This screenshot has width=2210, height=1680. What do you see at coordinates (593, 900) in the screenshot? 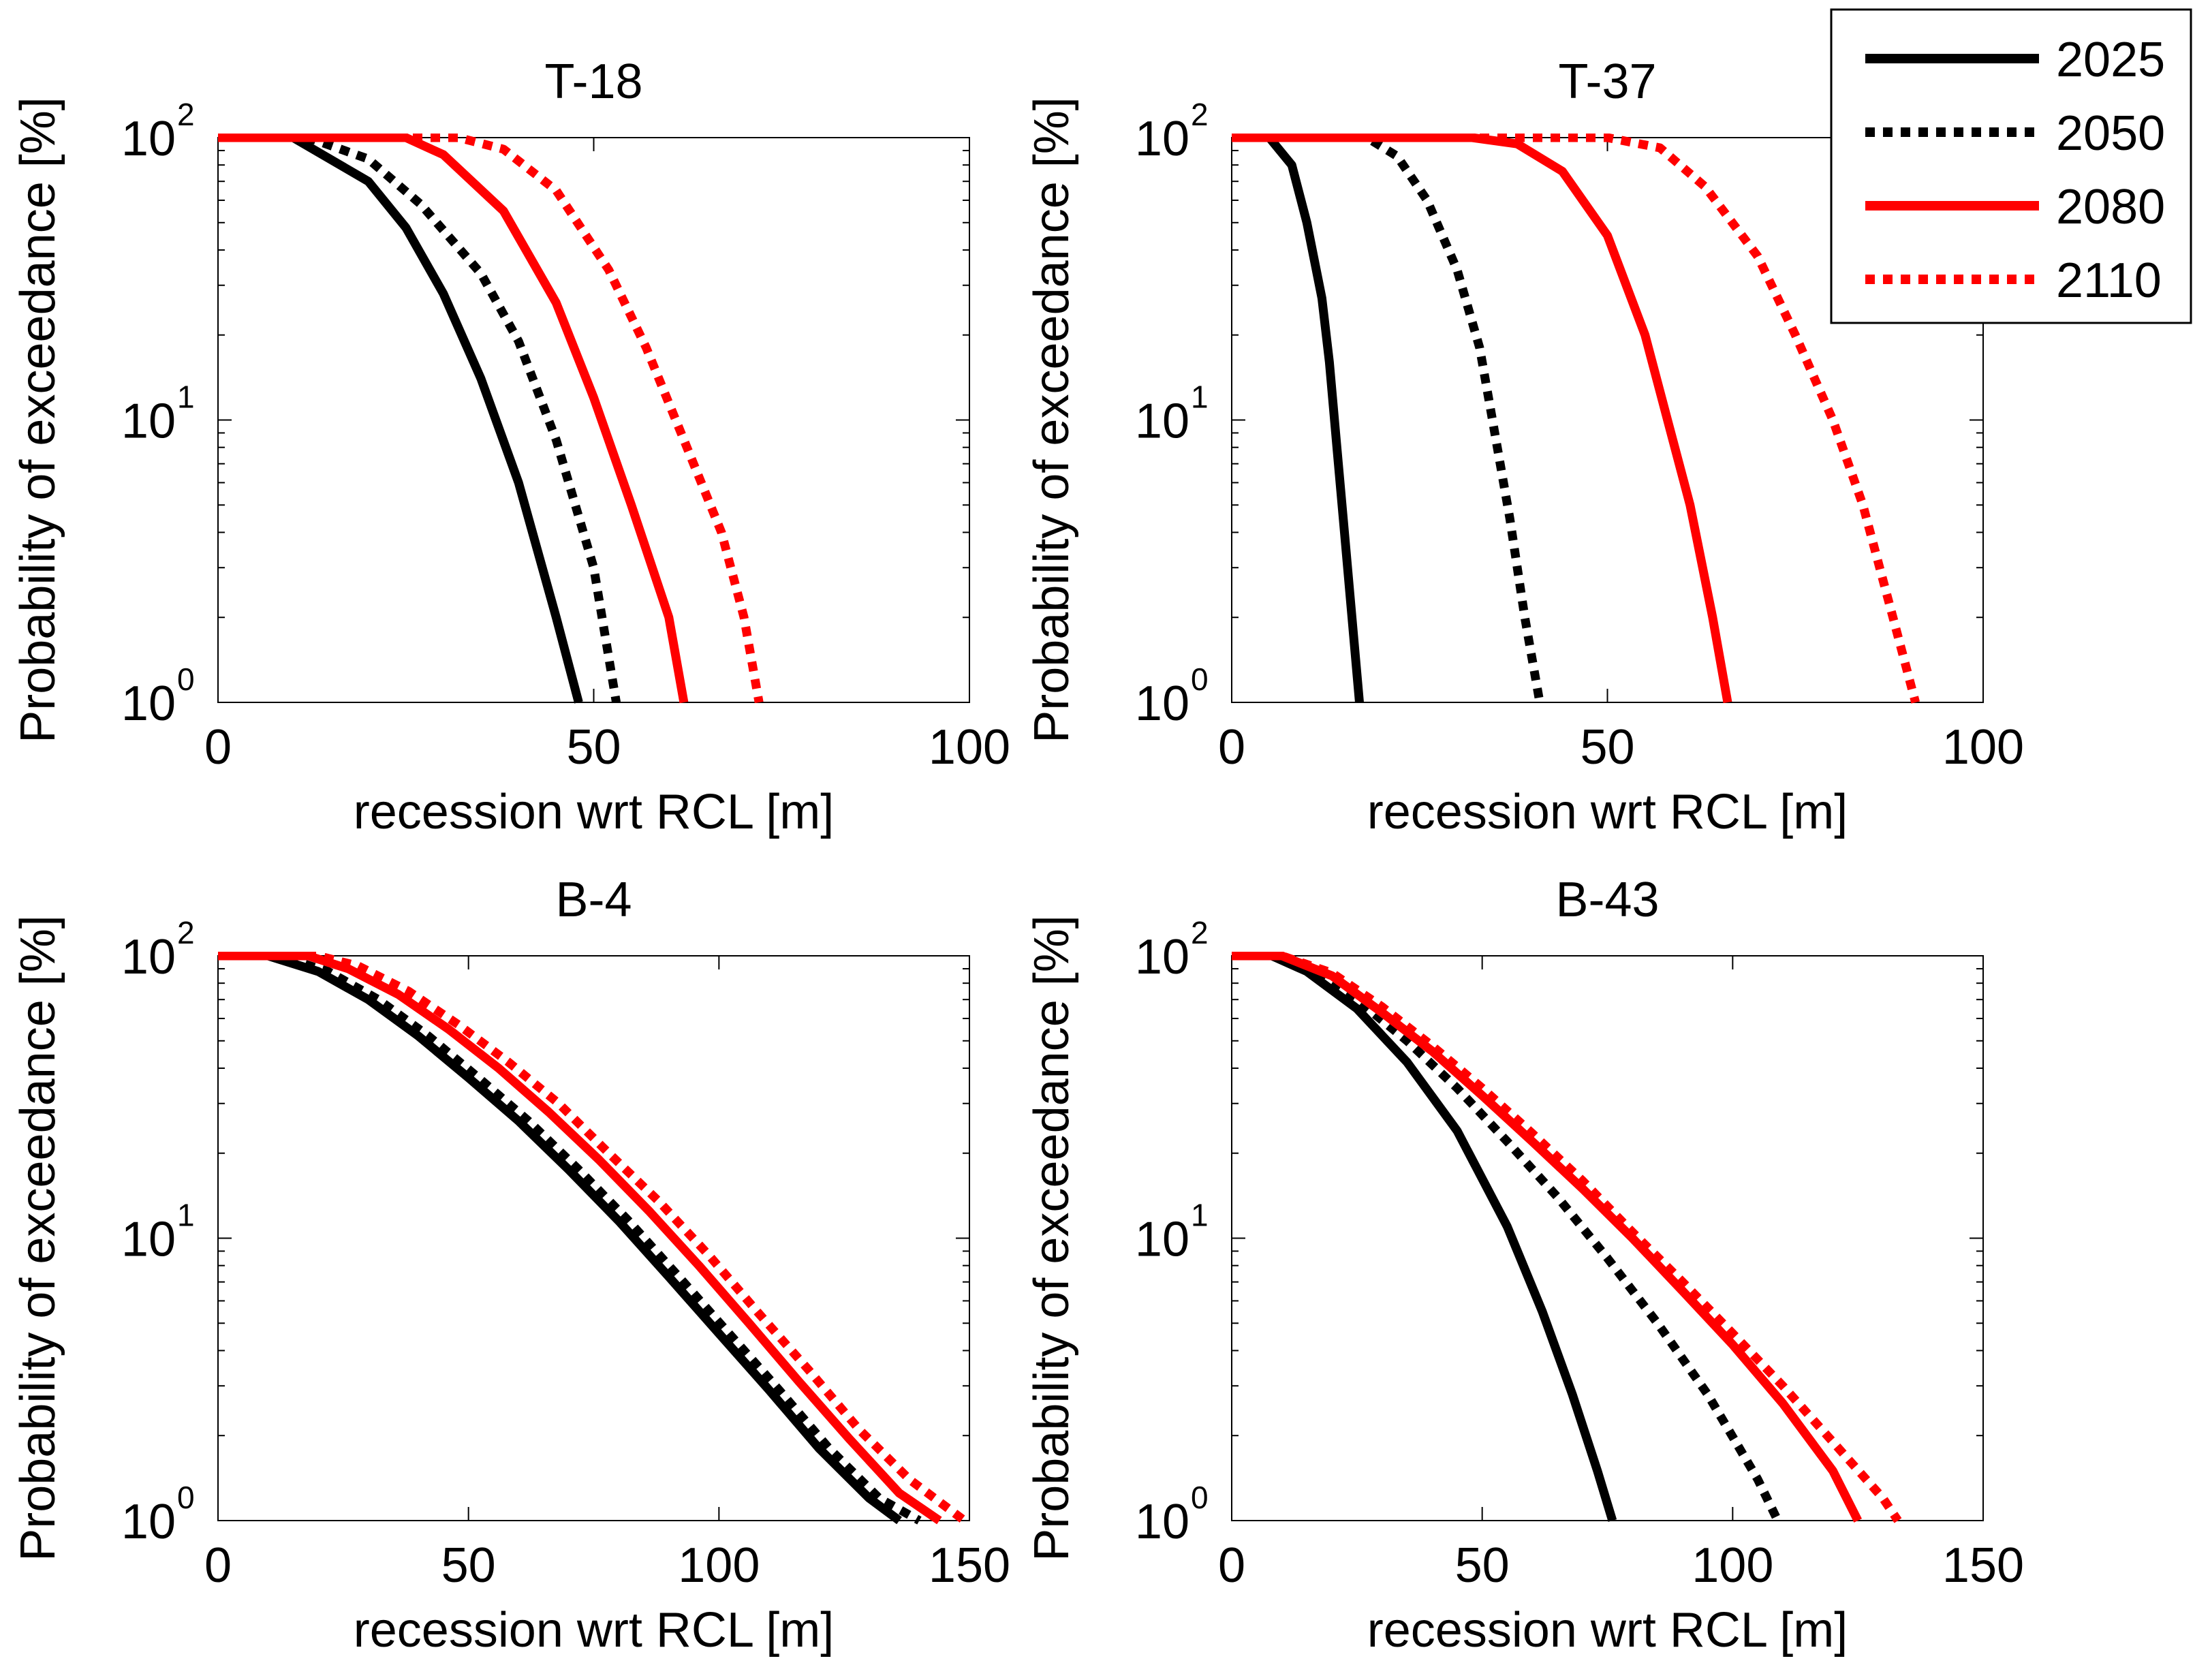
I see `chart-title: B-4` at bounding box center [593, 900].